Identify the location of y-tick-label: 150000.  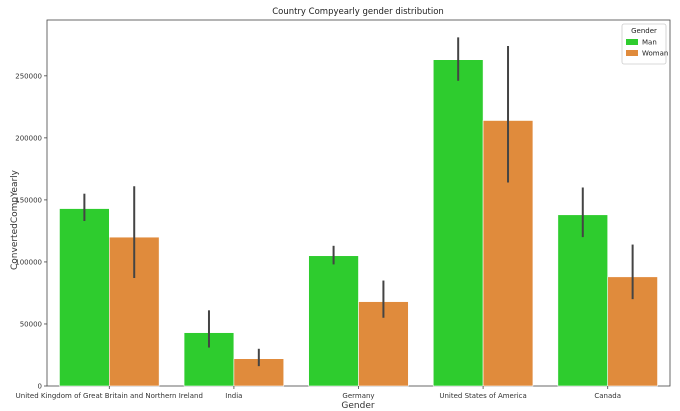
(28, 200).